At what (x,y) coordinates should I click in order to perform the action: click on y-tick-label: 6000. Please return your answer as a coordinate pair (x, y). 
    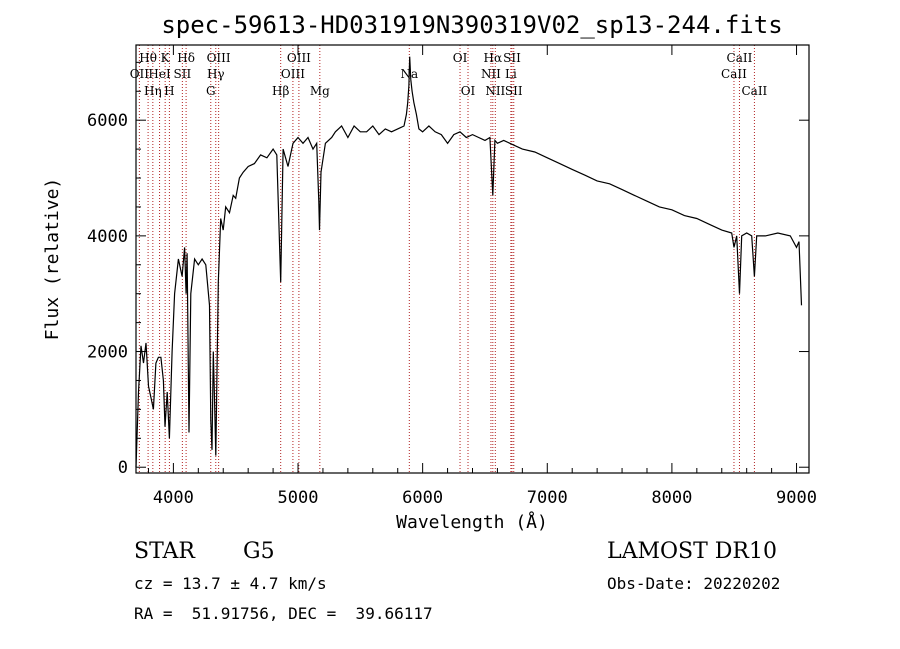
    Looking at the image, I should click on (107, 121).